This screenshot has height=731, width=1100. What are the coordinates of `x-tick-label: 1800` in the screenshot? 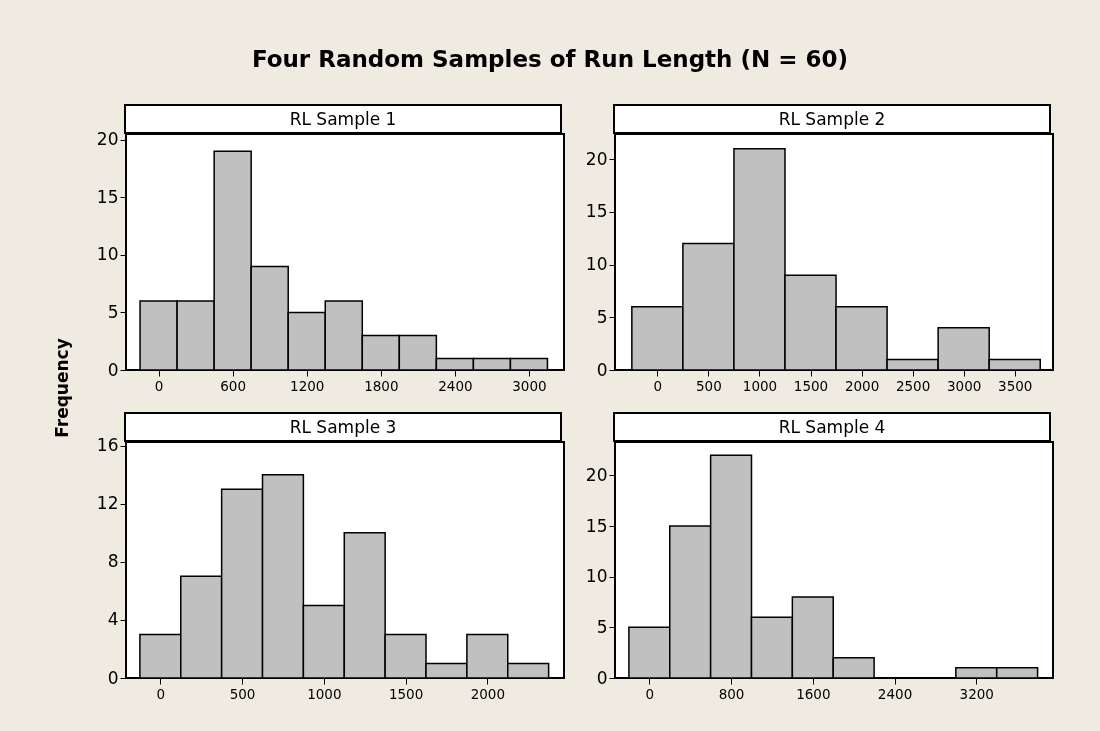 It's located at (381, 385).